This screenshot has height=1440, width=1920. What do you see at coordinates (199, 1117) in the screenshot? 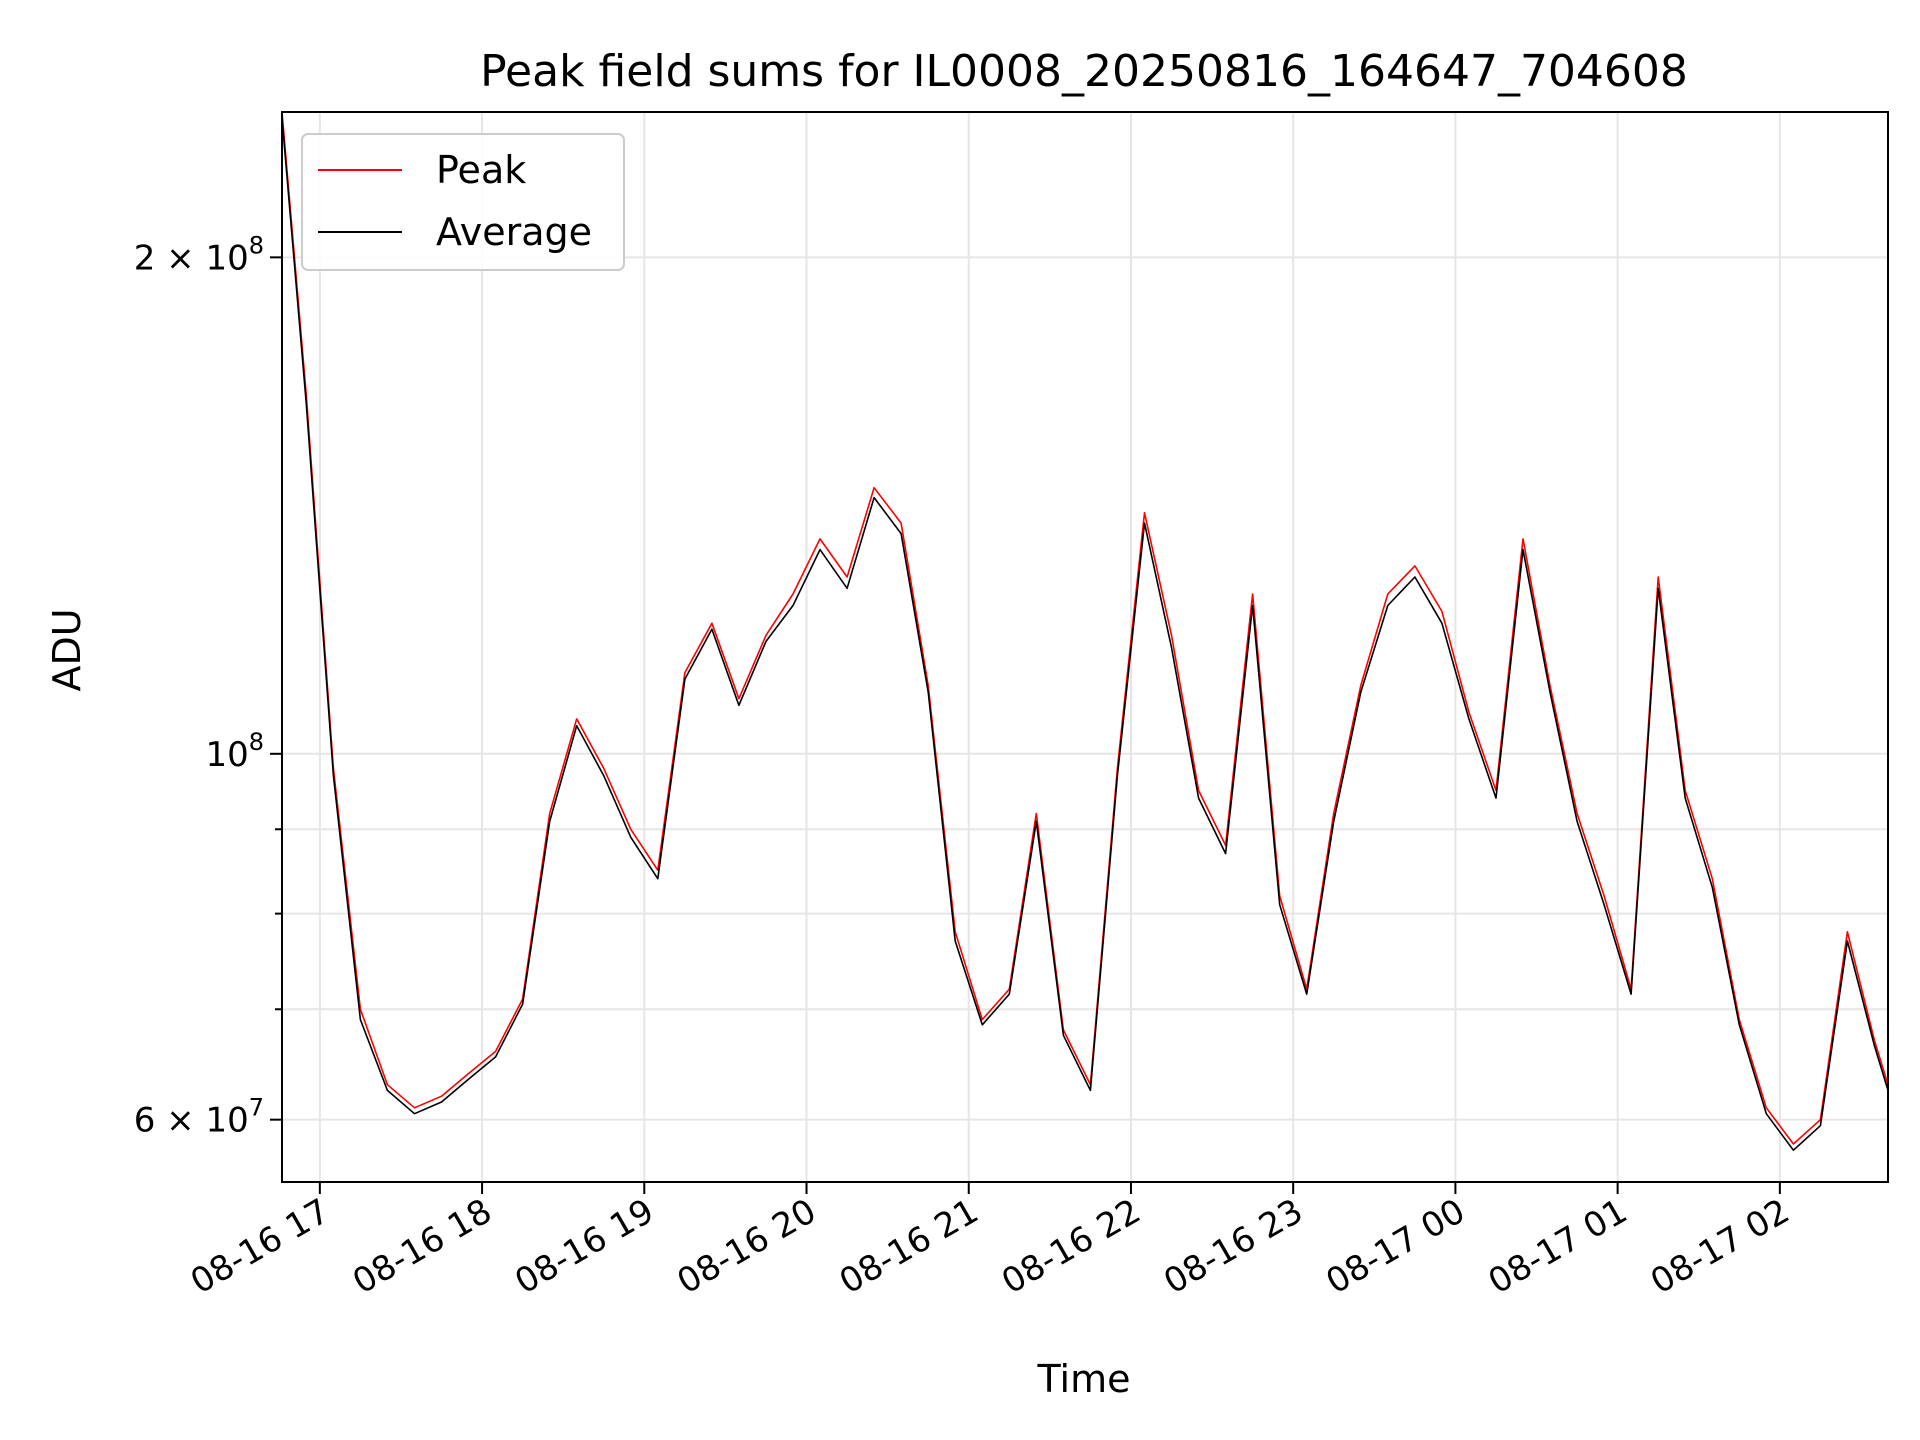
I see `y-tick-label: 6 × 107` at bounding box center [199, 1117].